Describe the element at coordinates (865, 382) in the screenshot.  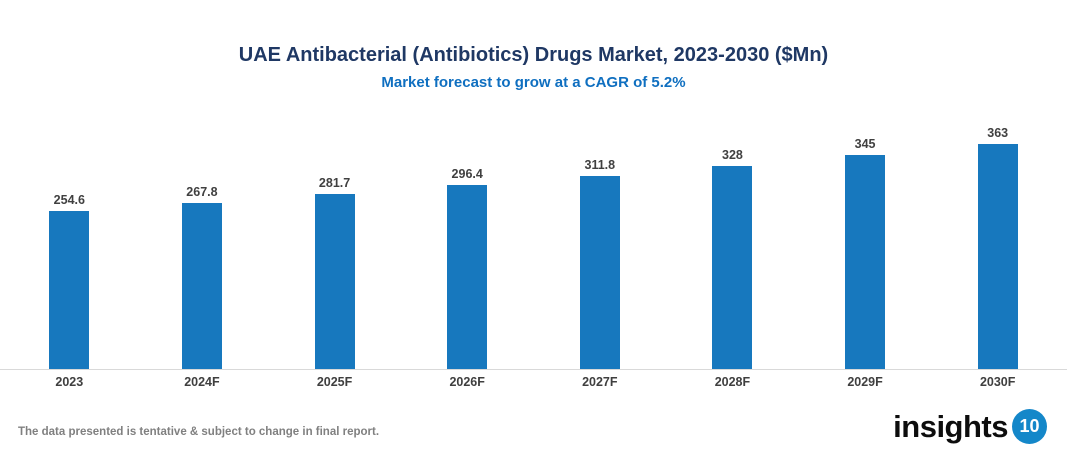
I see `x-axis-label: 2029F` at that location.